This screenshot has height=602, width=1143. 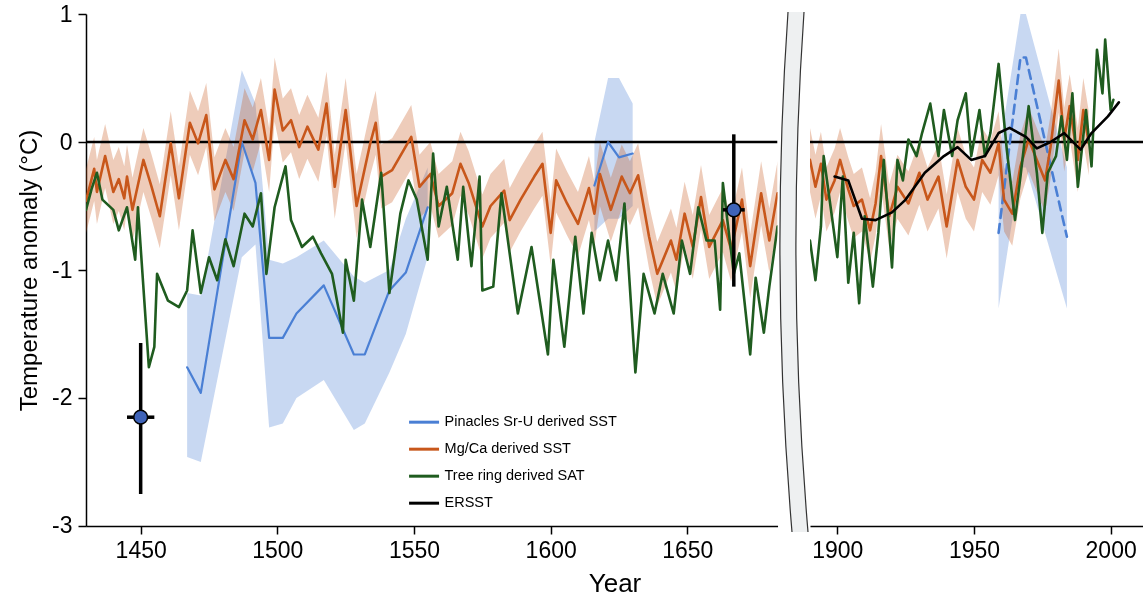 I want to click on legend-label: Tree ring derived SAT, so click(x=514, y=475).